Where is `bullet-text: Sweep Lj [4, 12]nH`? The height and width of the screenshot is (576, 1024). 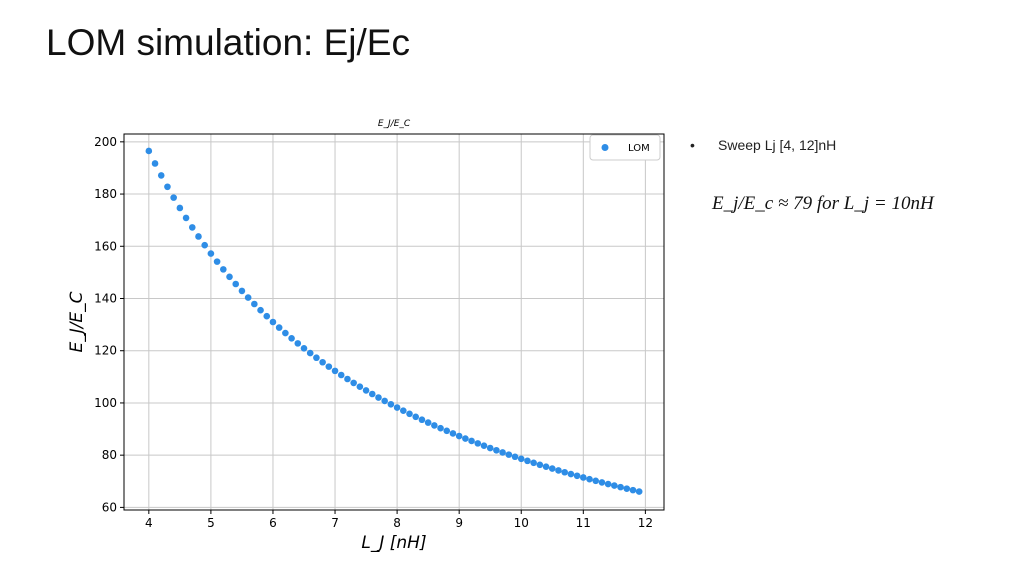 bullet-text: Sweep Lj [4, 12]nH is located at coordinates (777, 145).